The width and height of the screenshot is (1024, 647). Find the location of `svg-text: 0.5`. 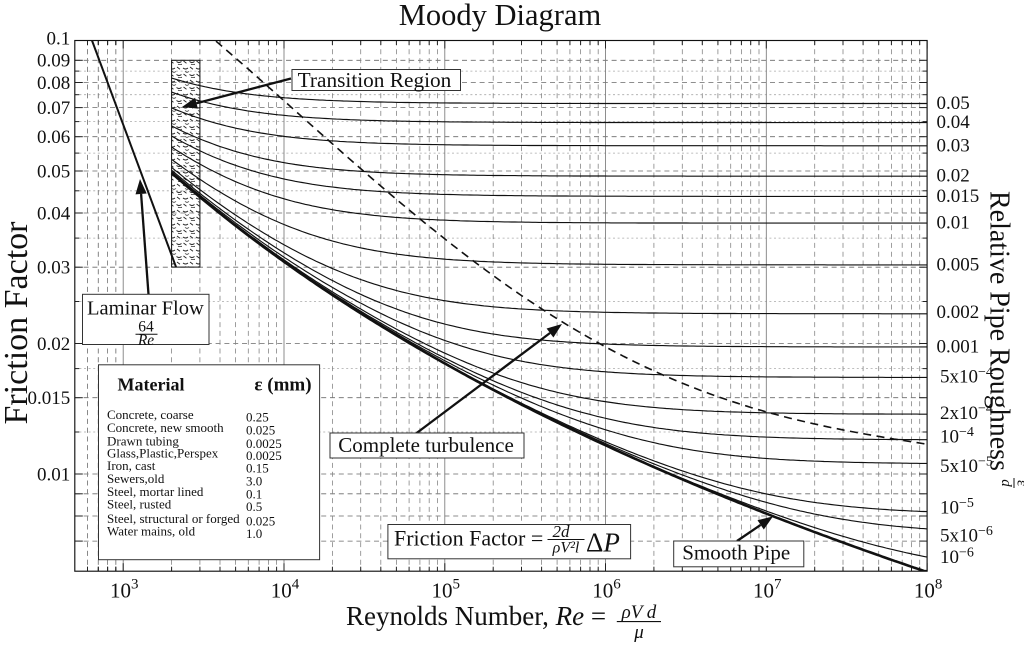

svg-text: 0.5 is located at coordinates (254, 506).